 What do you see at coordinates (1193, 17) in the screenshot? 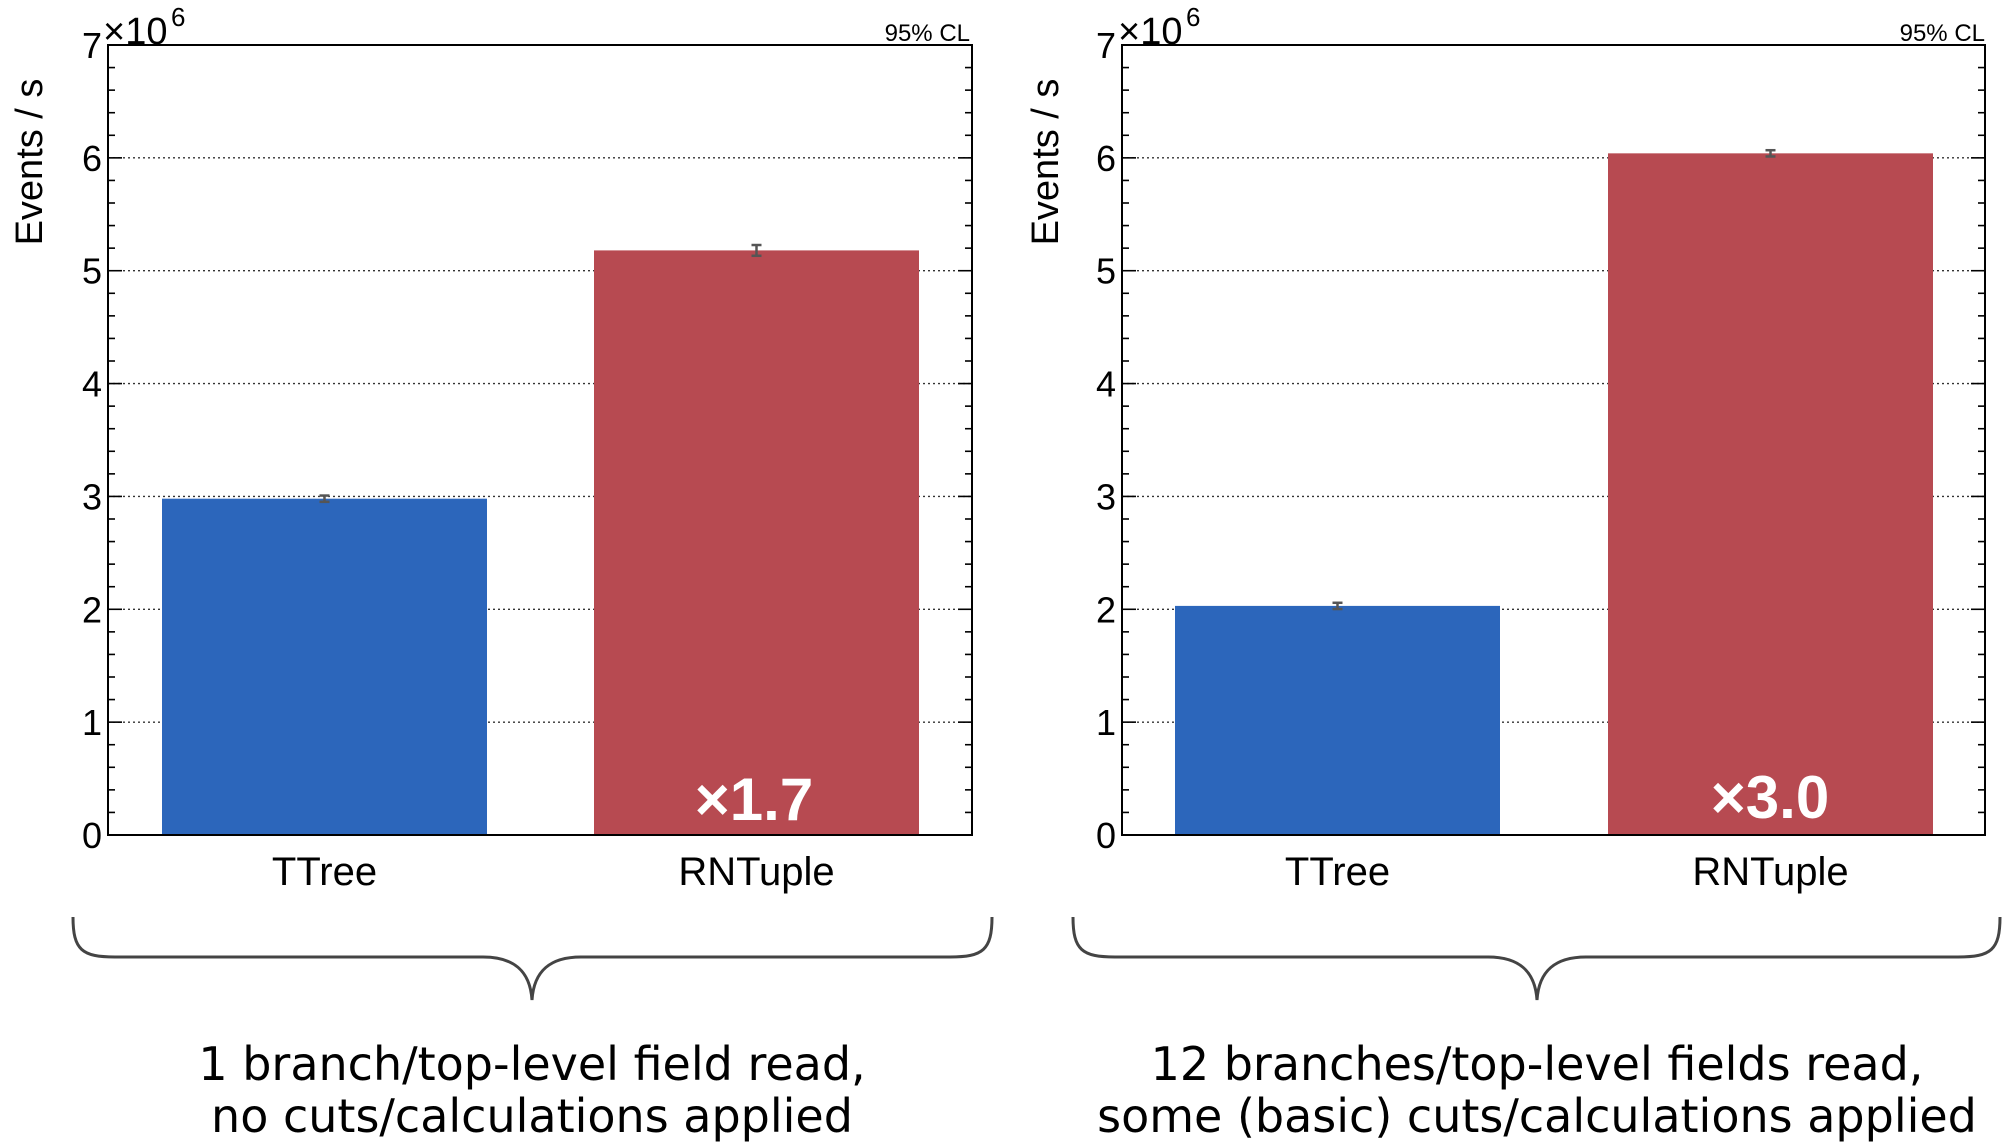
I see `multiplier-exponent-2: 6` at bounding box center [1193, 17].